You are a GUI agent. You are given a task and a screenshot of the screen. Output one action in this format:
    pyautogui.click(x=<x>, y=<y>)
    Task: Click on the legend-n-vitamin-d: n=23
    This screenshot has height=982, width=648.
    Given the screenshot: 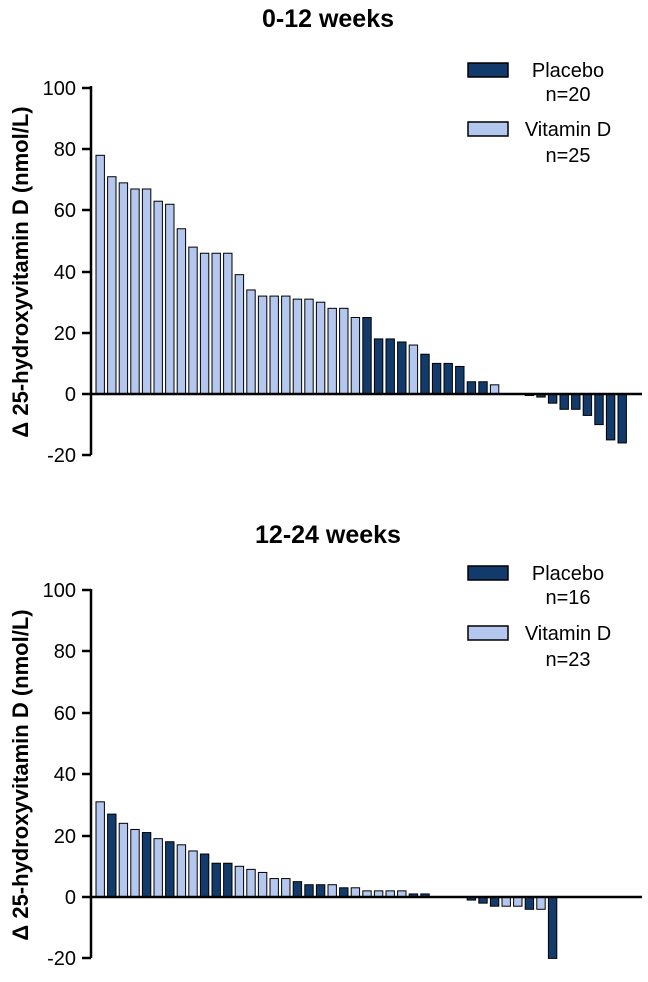 What is the action you would take?
    pyautogui.click(x=567, y=660)
    